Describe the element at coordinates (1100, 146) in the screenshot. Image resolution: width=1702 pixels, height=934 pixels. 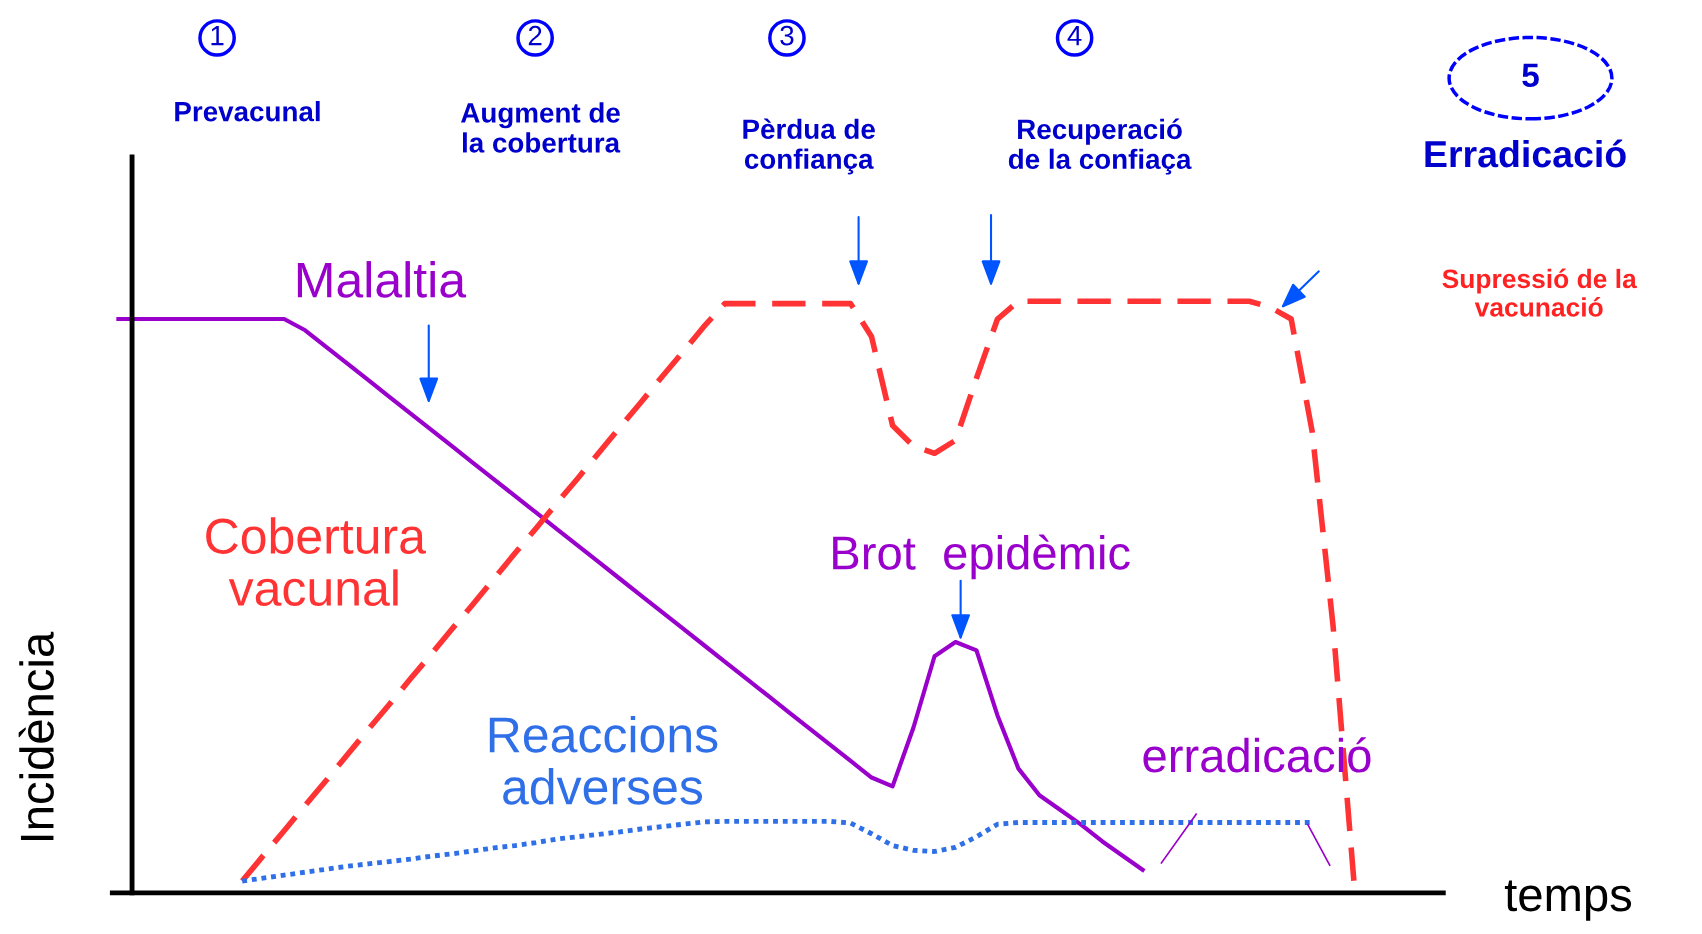
I see `text: Recuperació de la confiaça` at that location.